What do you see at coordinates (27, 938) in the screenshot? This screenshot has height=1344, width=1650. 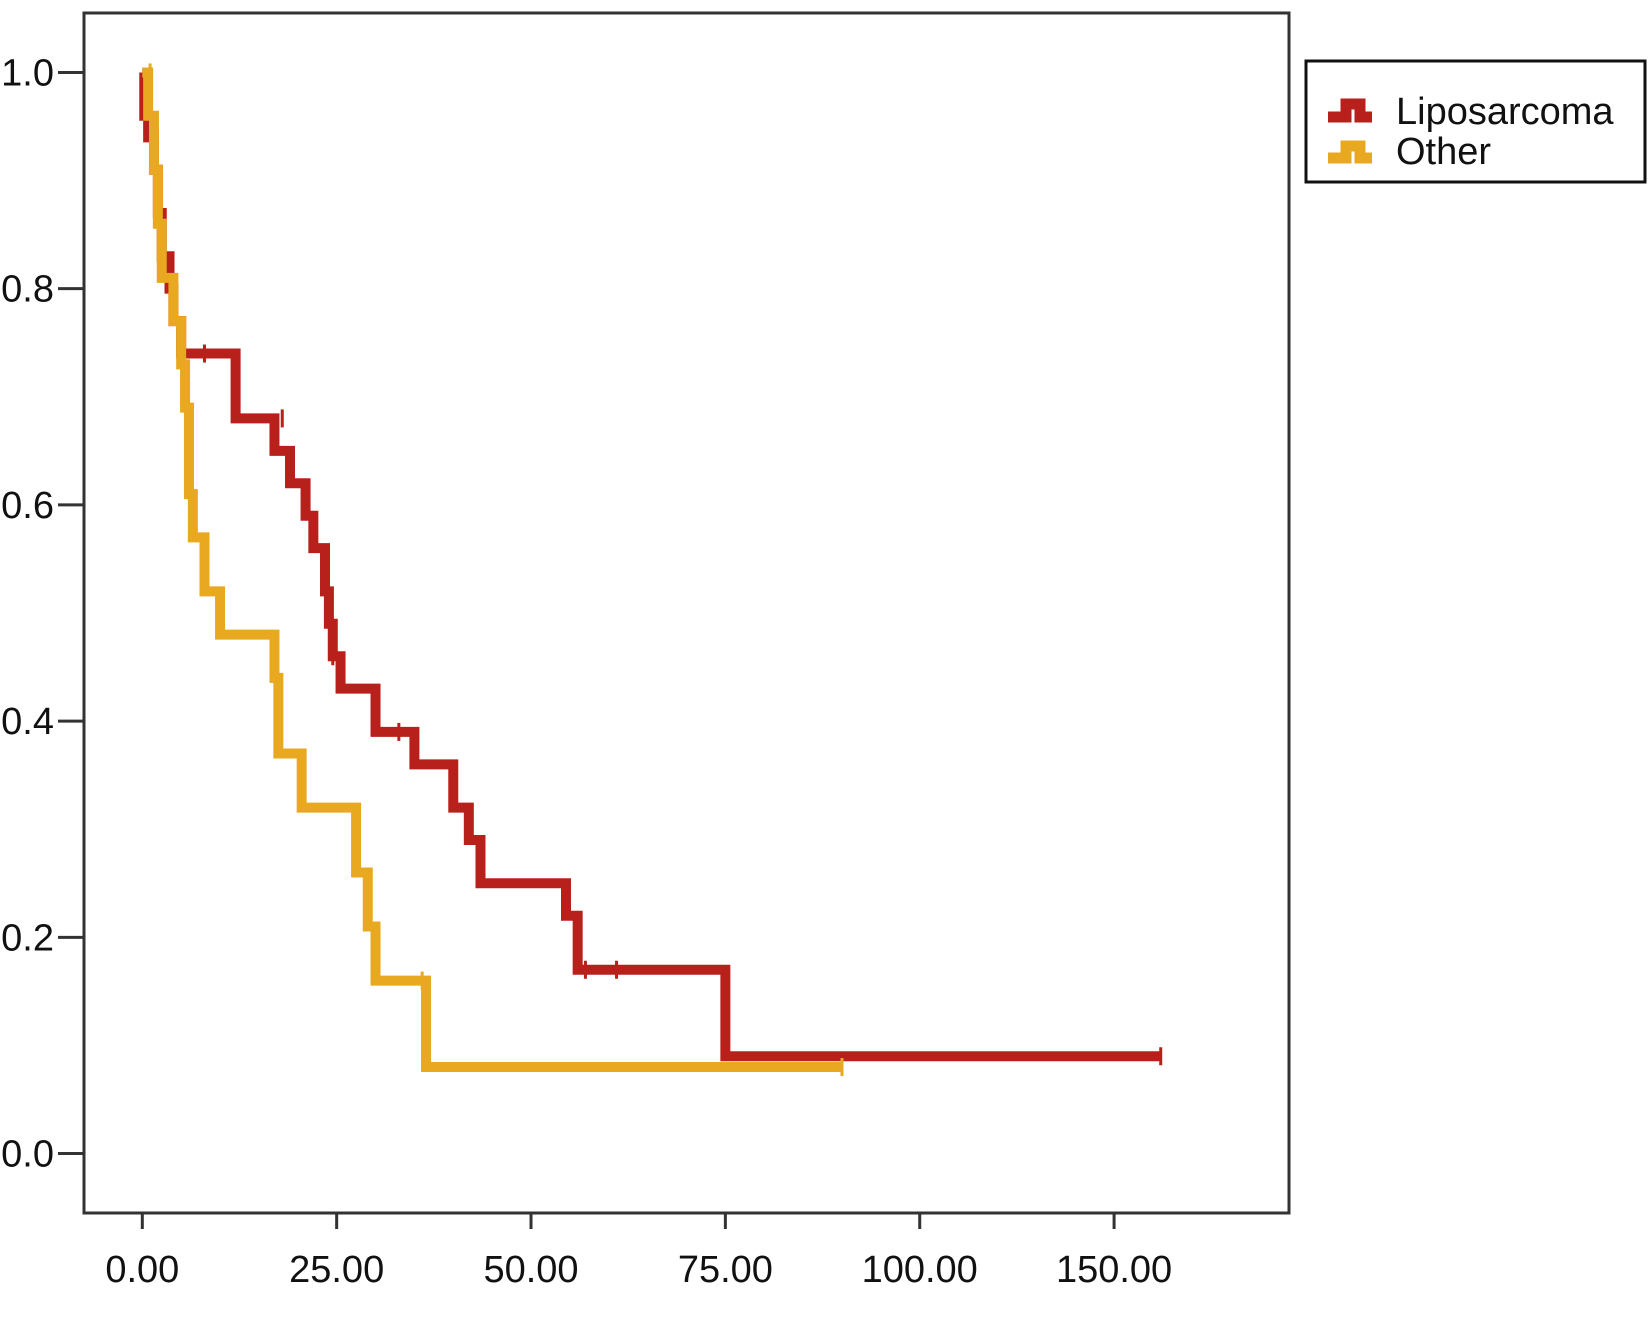 I see `y-tick-label: 0.2` at bounding box center [27, 938].